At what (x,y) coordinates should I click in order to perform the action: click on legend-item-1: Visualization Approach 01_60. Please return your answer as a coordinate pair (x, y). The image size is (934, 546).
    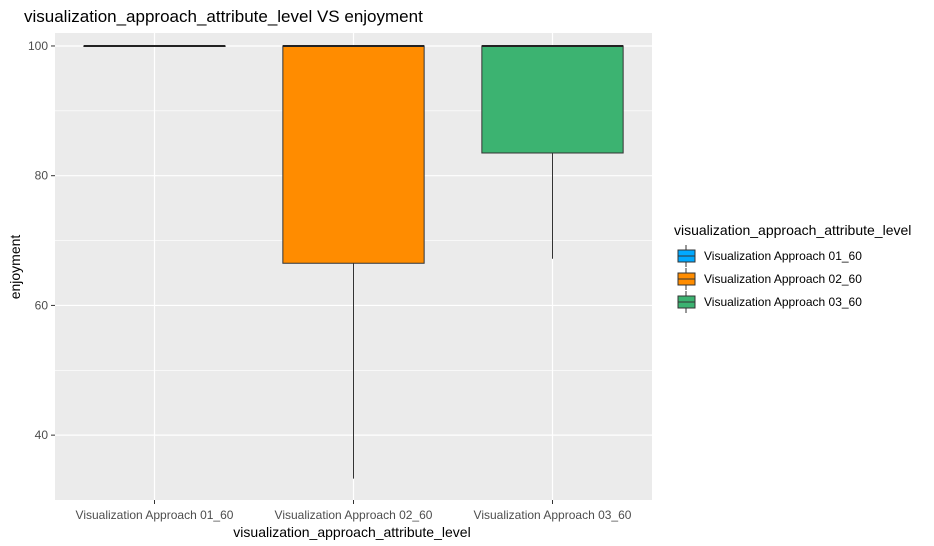
    Looking at the image, I should click on (769, 256).